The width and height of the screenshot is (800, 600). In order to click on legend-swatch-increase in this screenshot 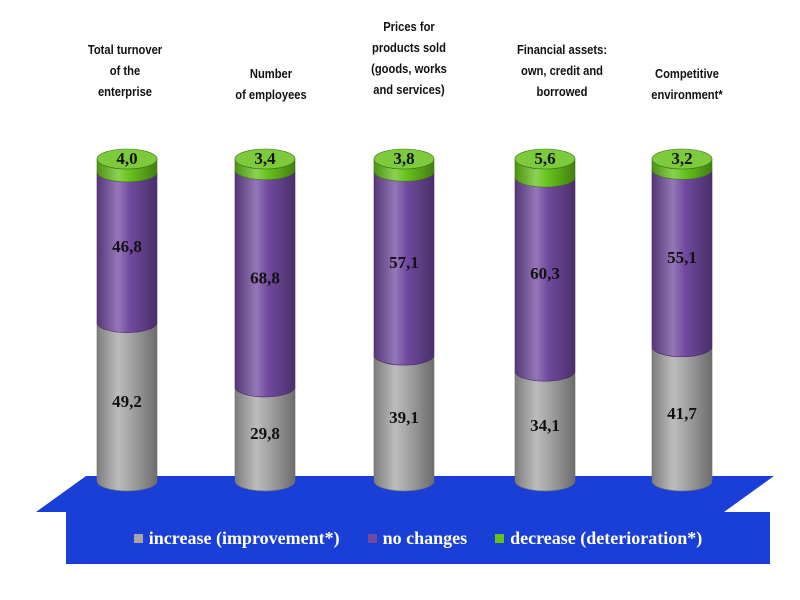, I will do `click(138, 538)`.